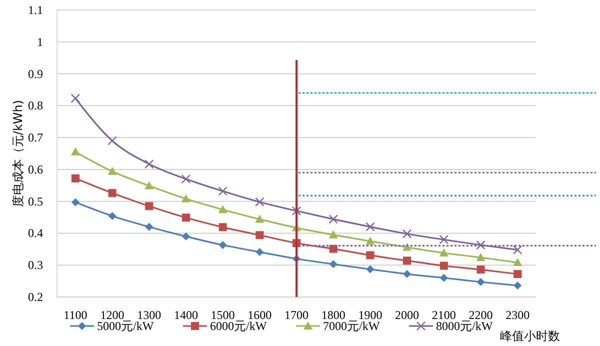  I want to click on x-tick-label: 1200, so click(112, 315).